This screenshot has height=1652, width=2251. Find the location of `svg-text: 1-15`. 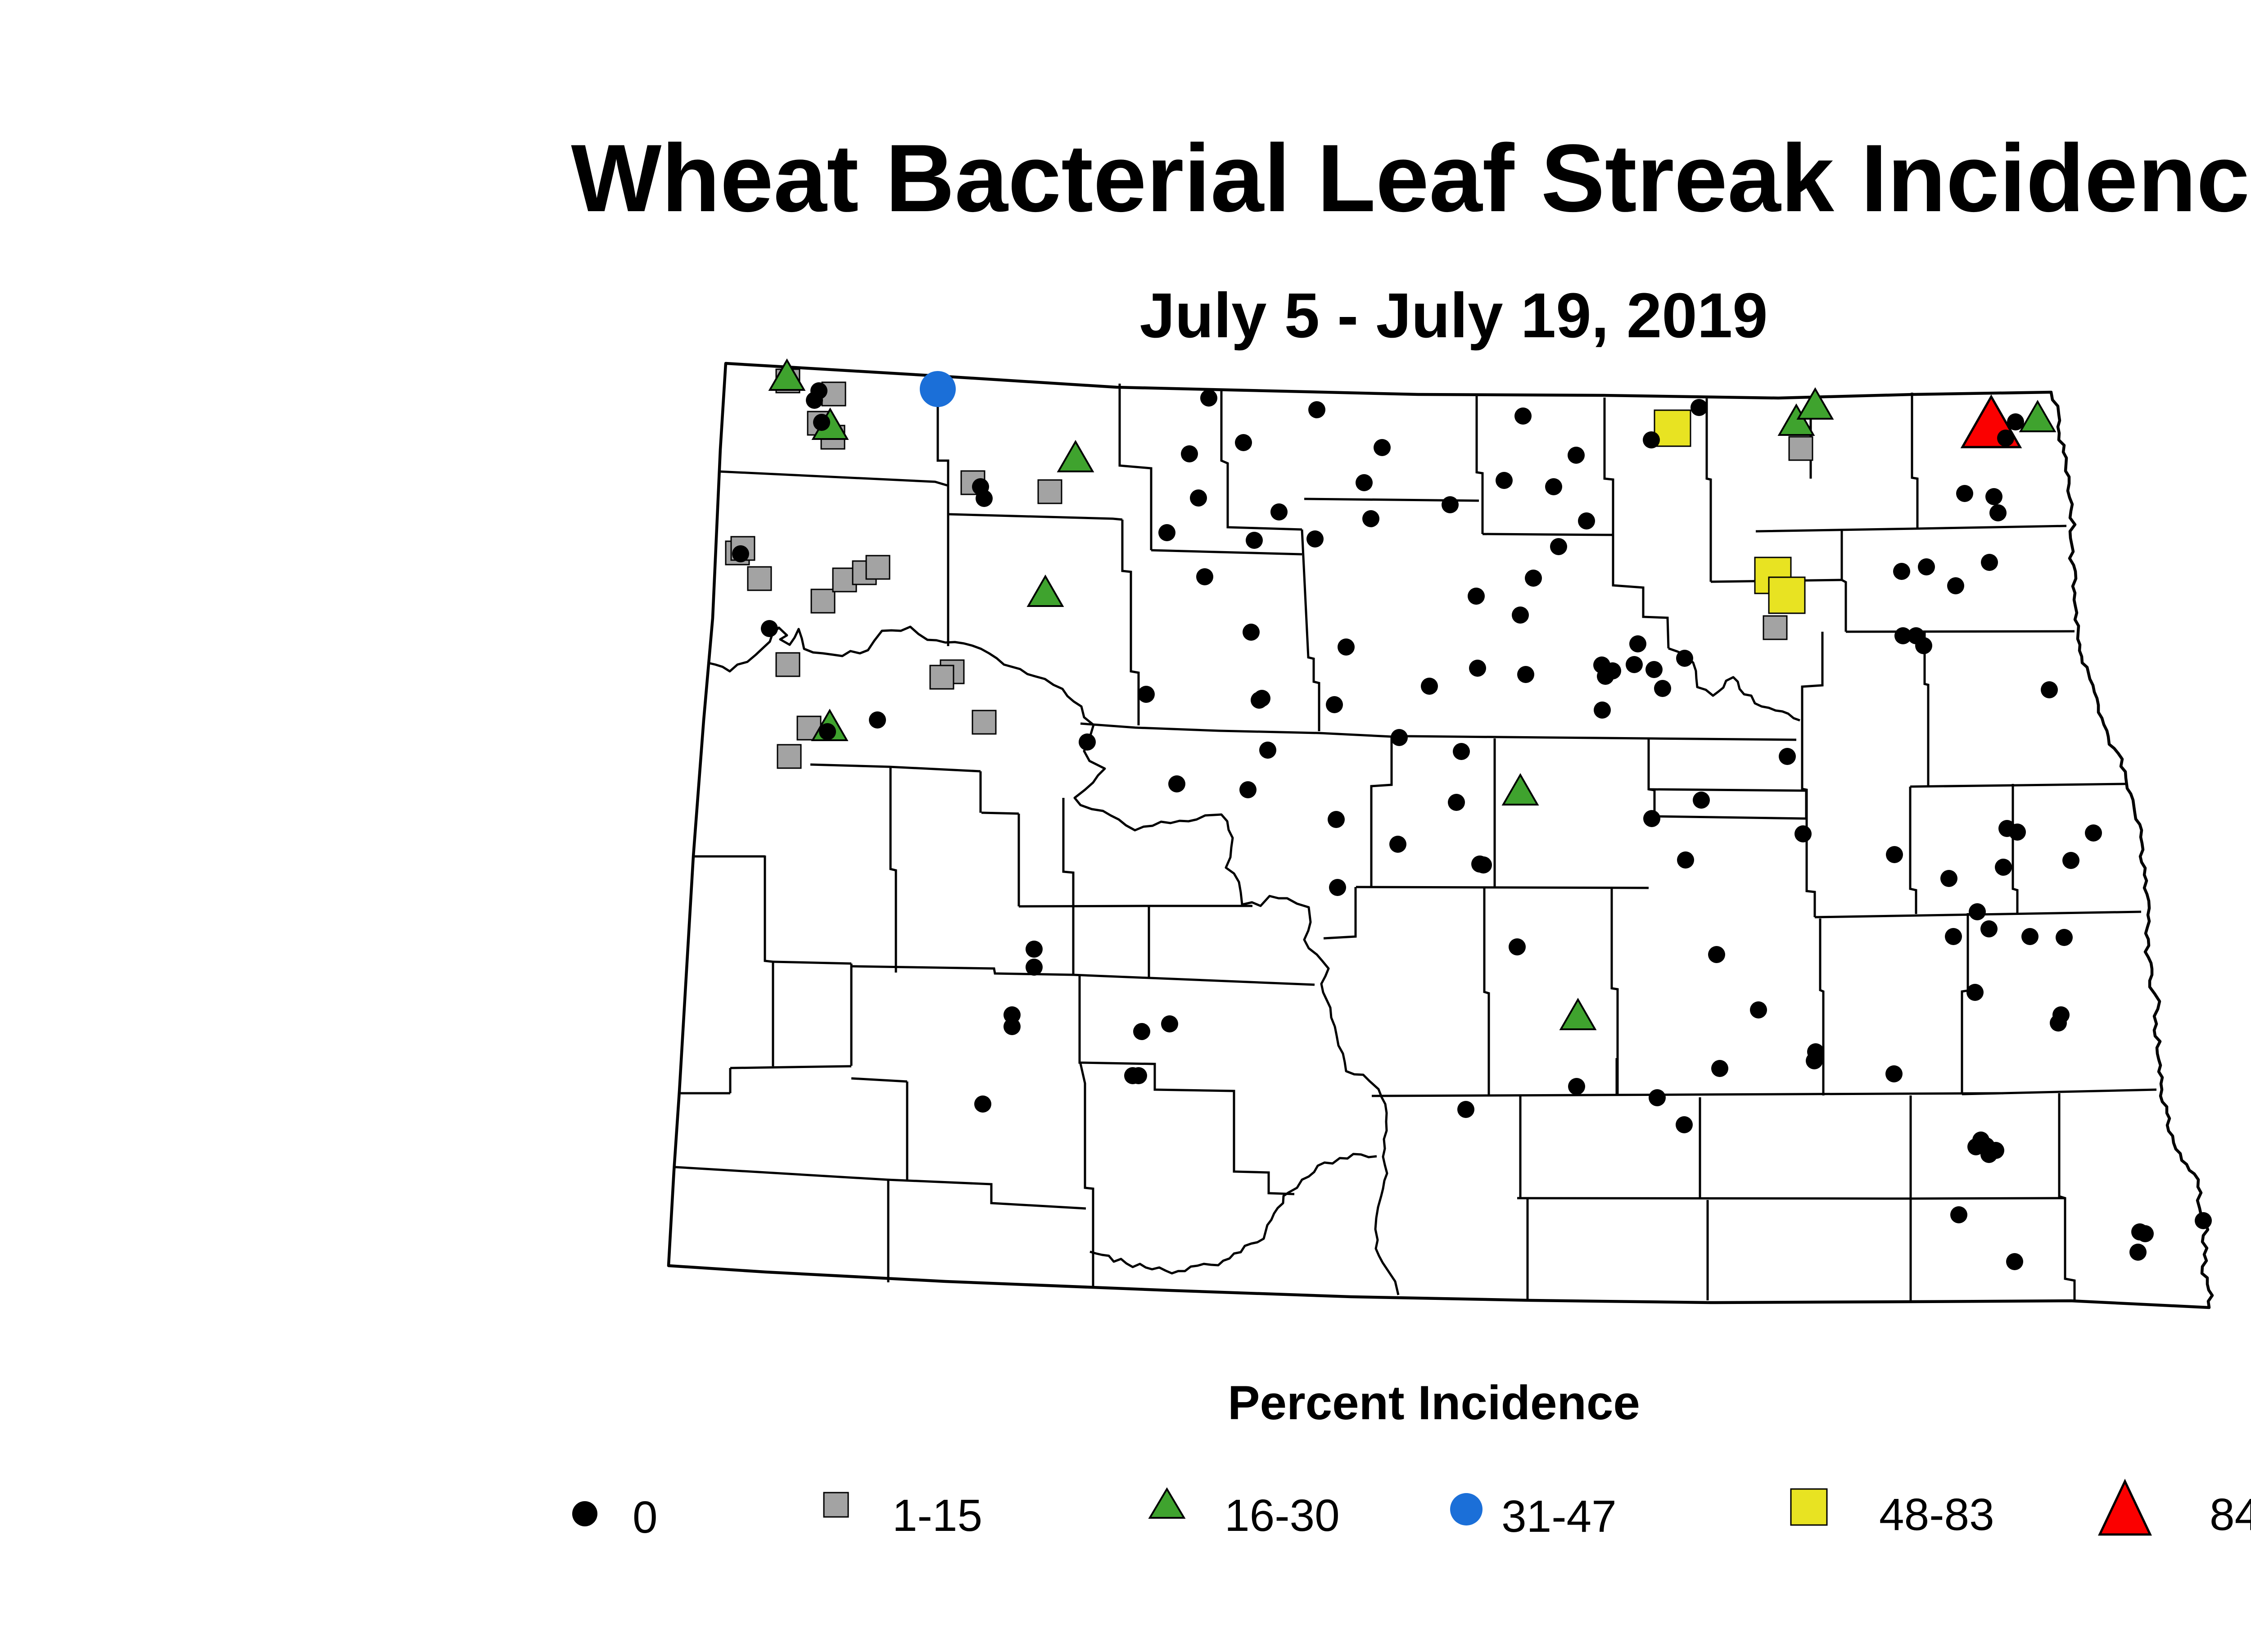

svg-text: 1-15 is located at coordinates (937, 1515).